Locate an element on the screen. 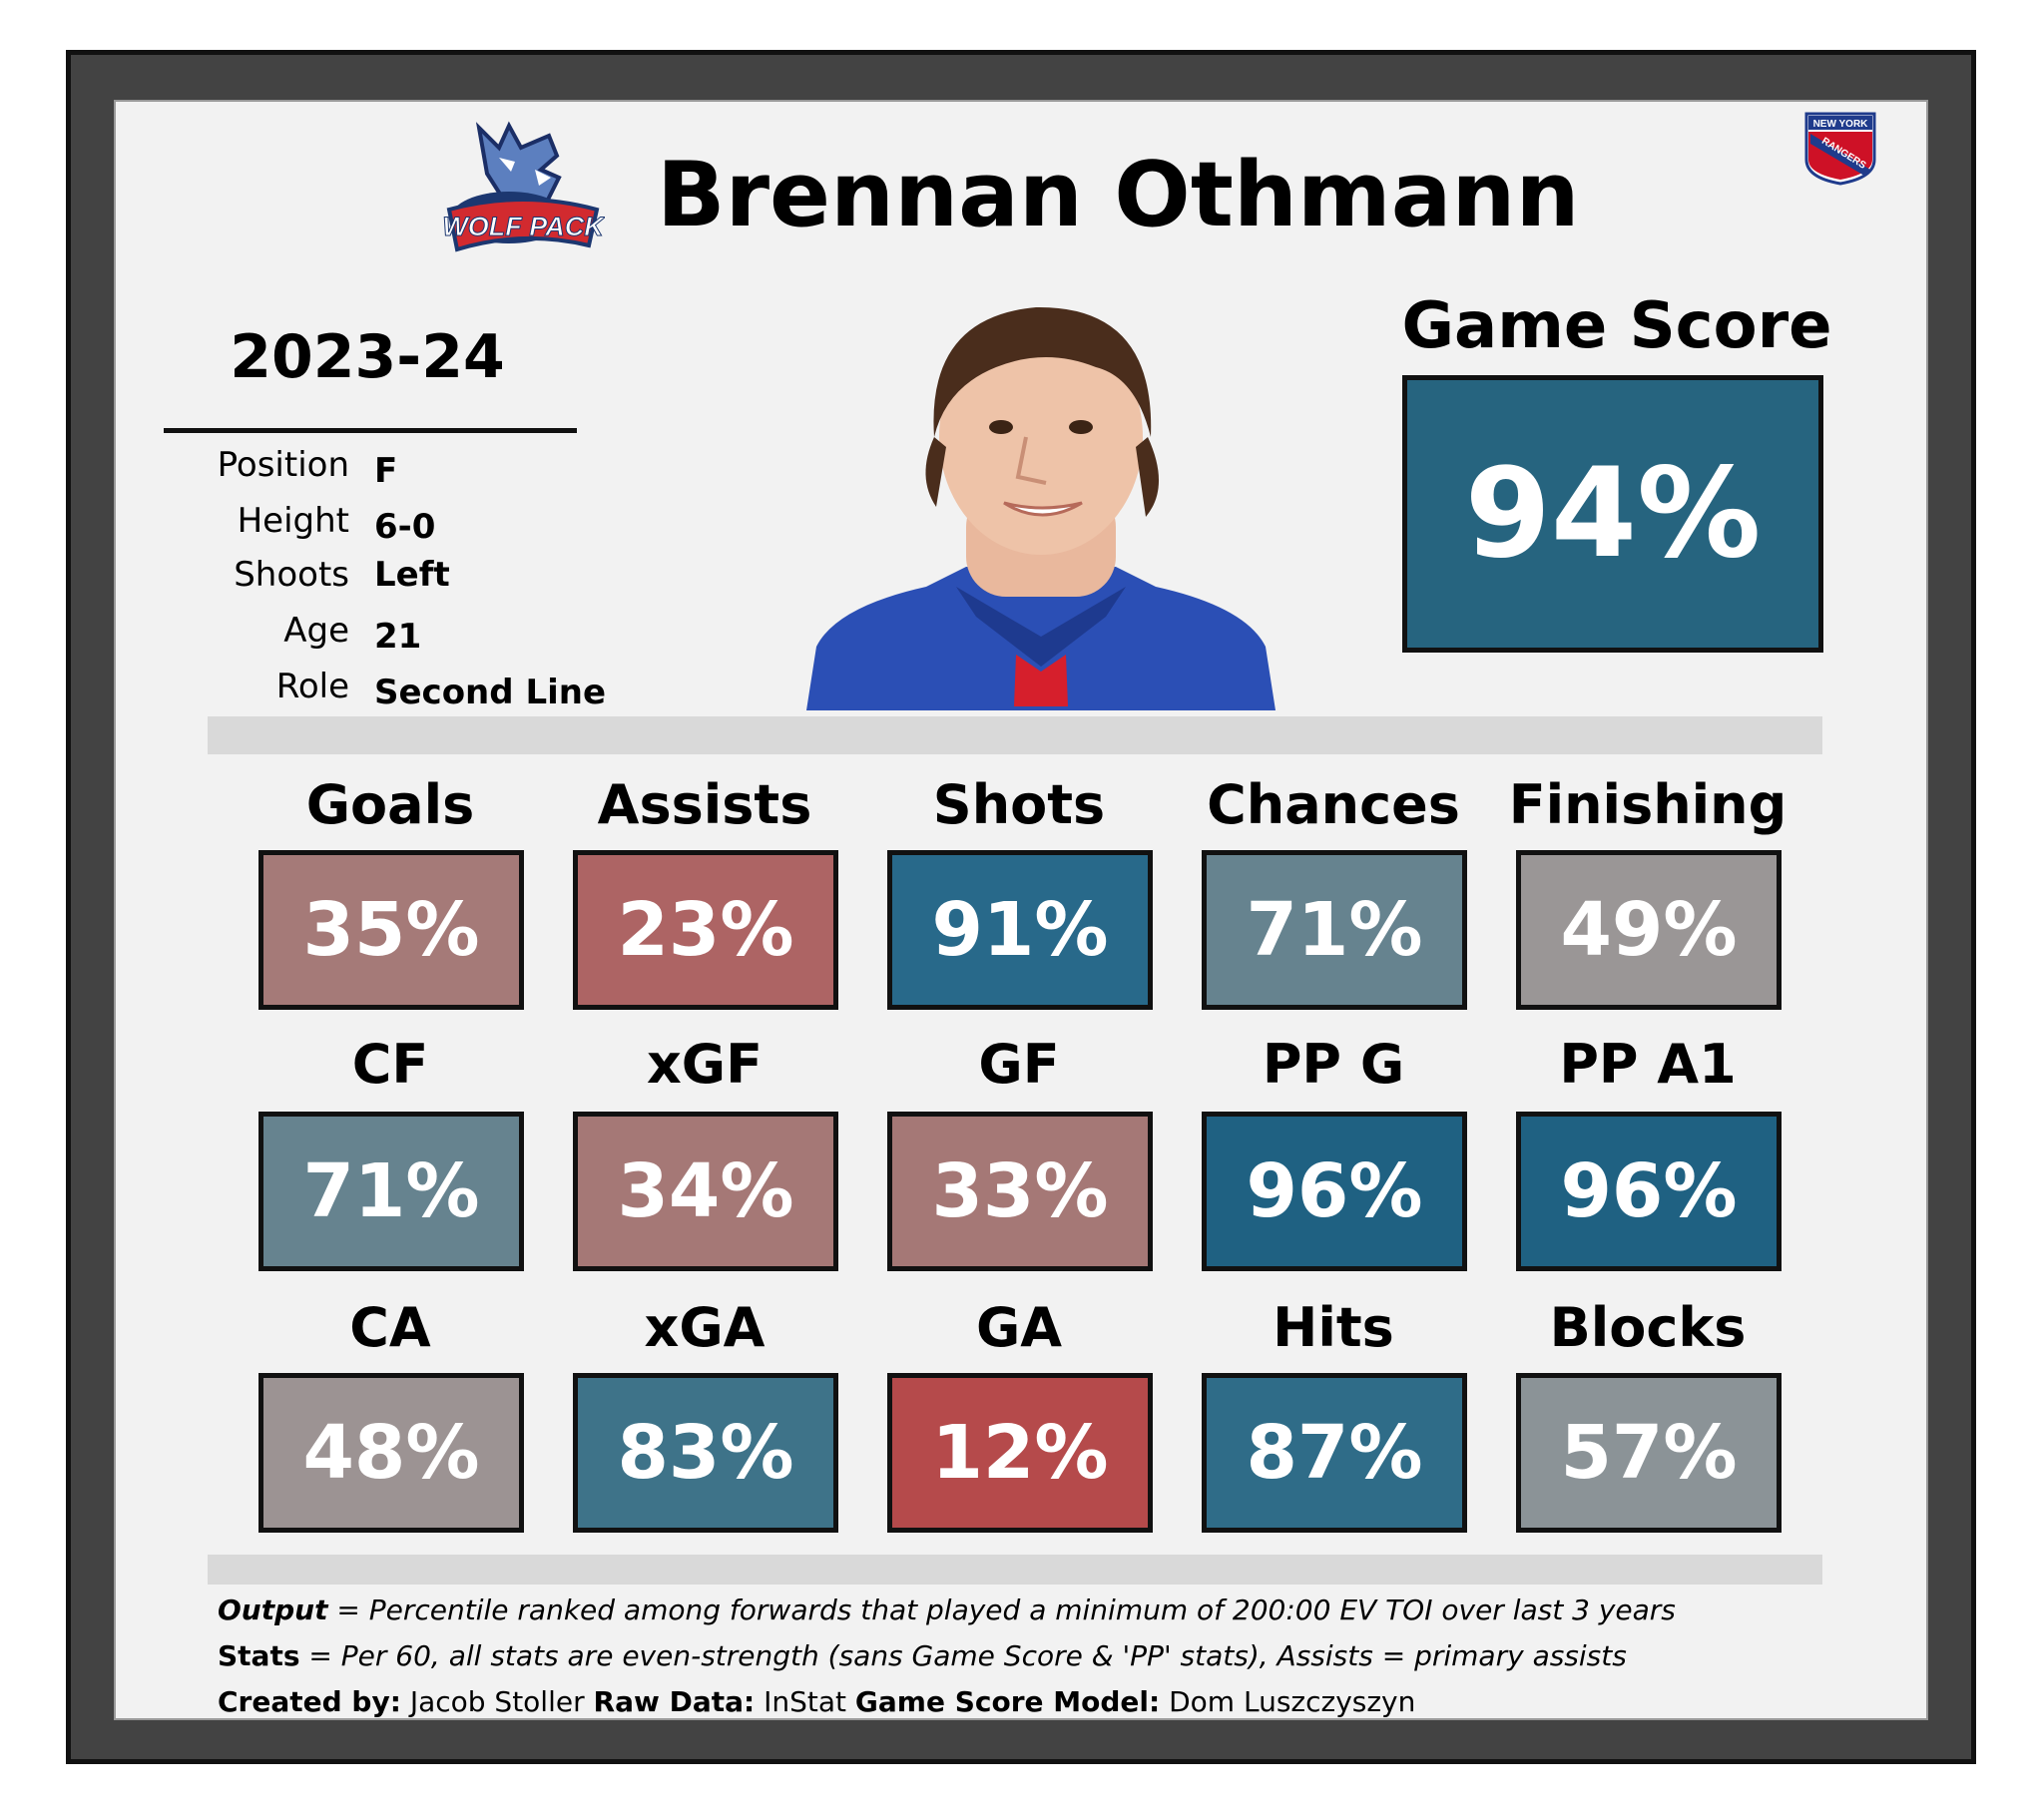 The height and width of the screenshot is (1820, 2044). footer-raw-value: InStat is located at coordinates (805, 1701).